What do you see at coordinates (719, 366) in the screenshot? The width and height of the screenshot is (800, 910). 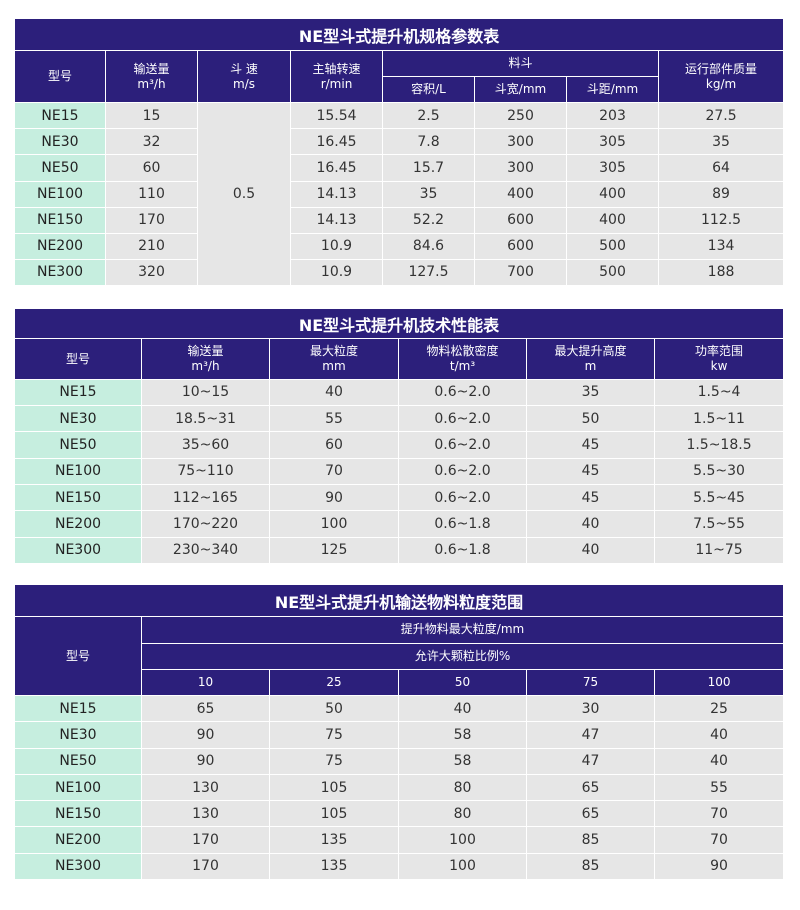 I see `perf-header-power-unit: kw` at bounding box center [719, 366].